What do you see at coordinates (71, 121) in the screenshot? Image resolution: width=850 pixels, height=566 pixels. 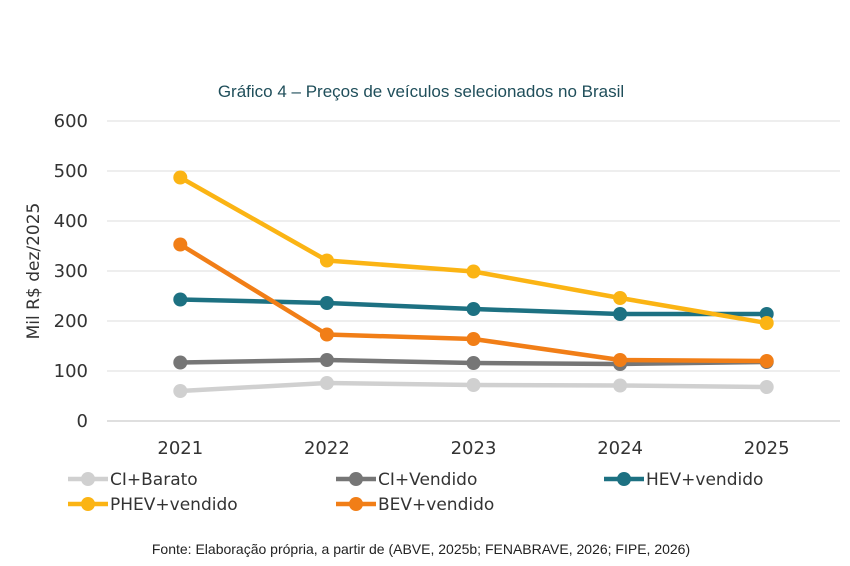 I see `y-tick-label: 600` at bounding box center [71, 121].